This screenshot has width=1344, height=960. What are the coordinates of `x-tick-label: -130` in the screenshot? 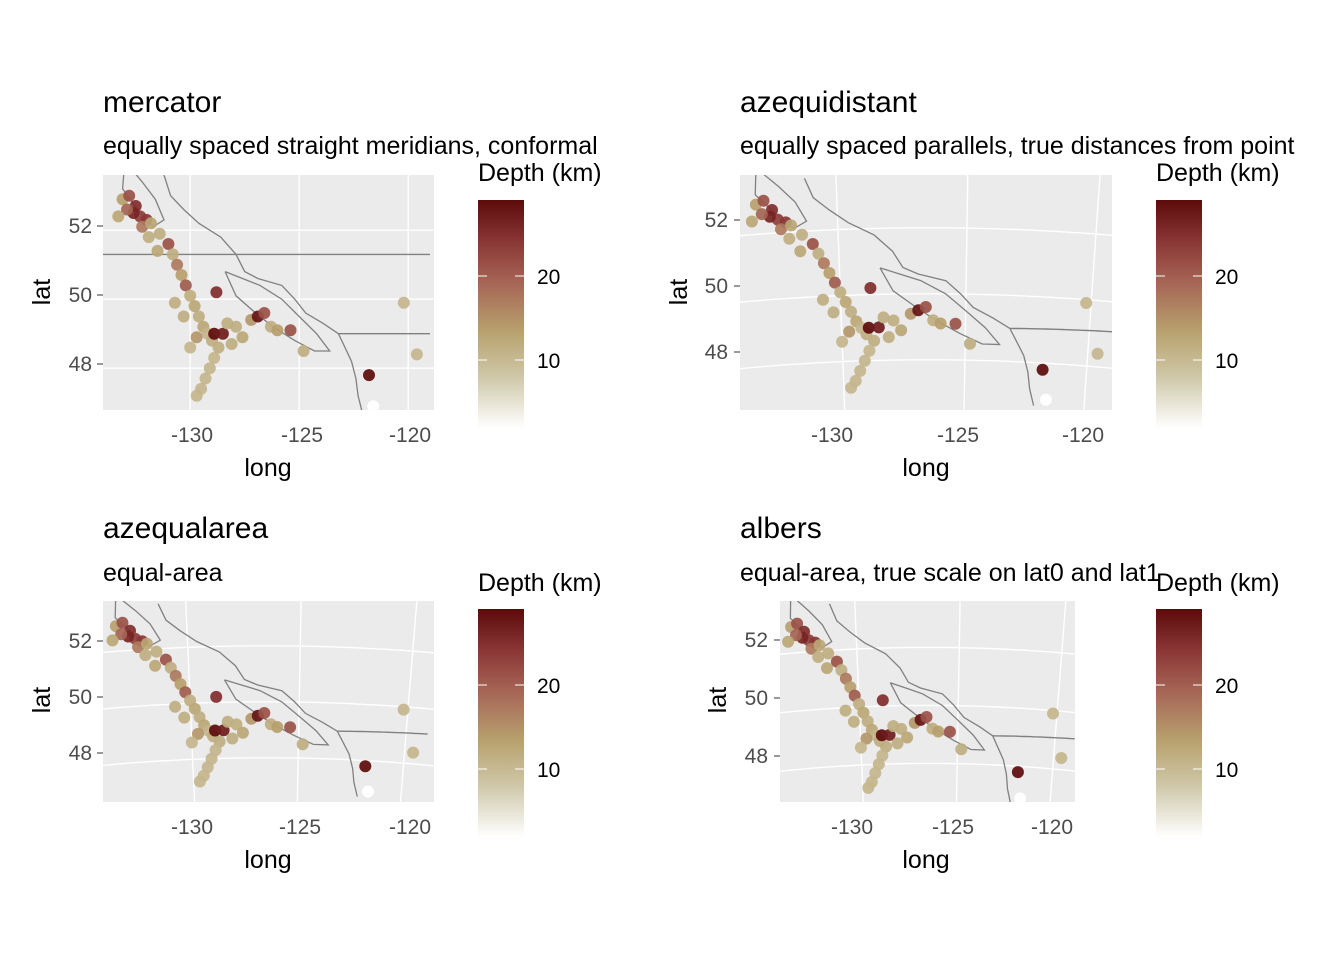 It's located at (192, 827).